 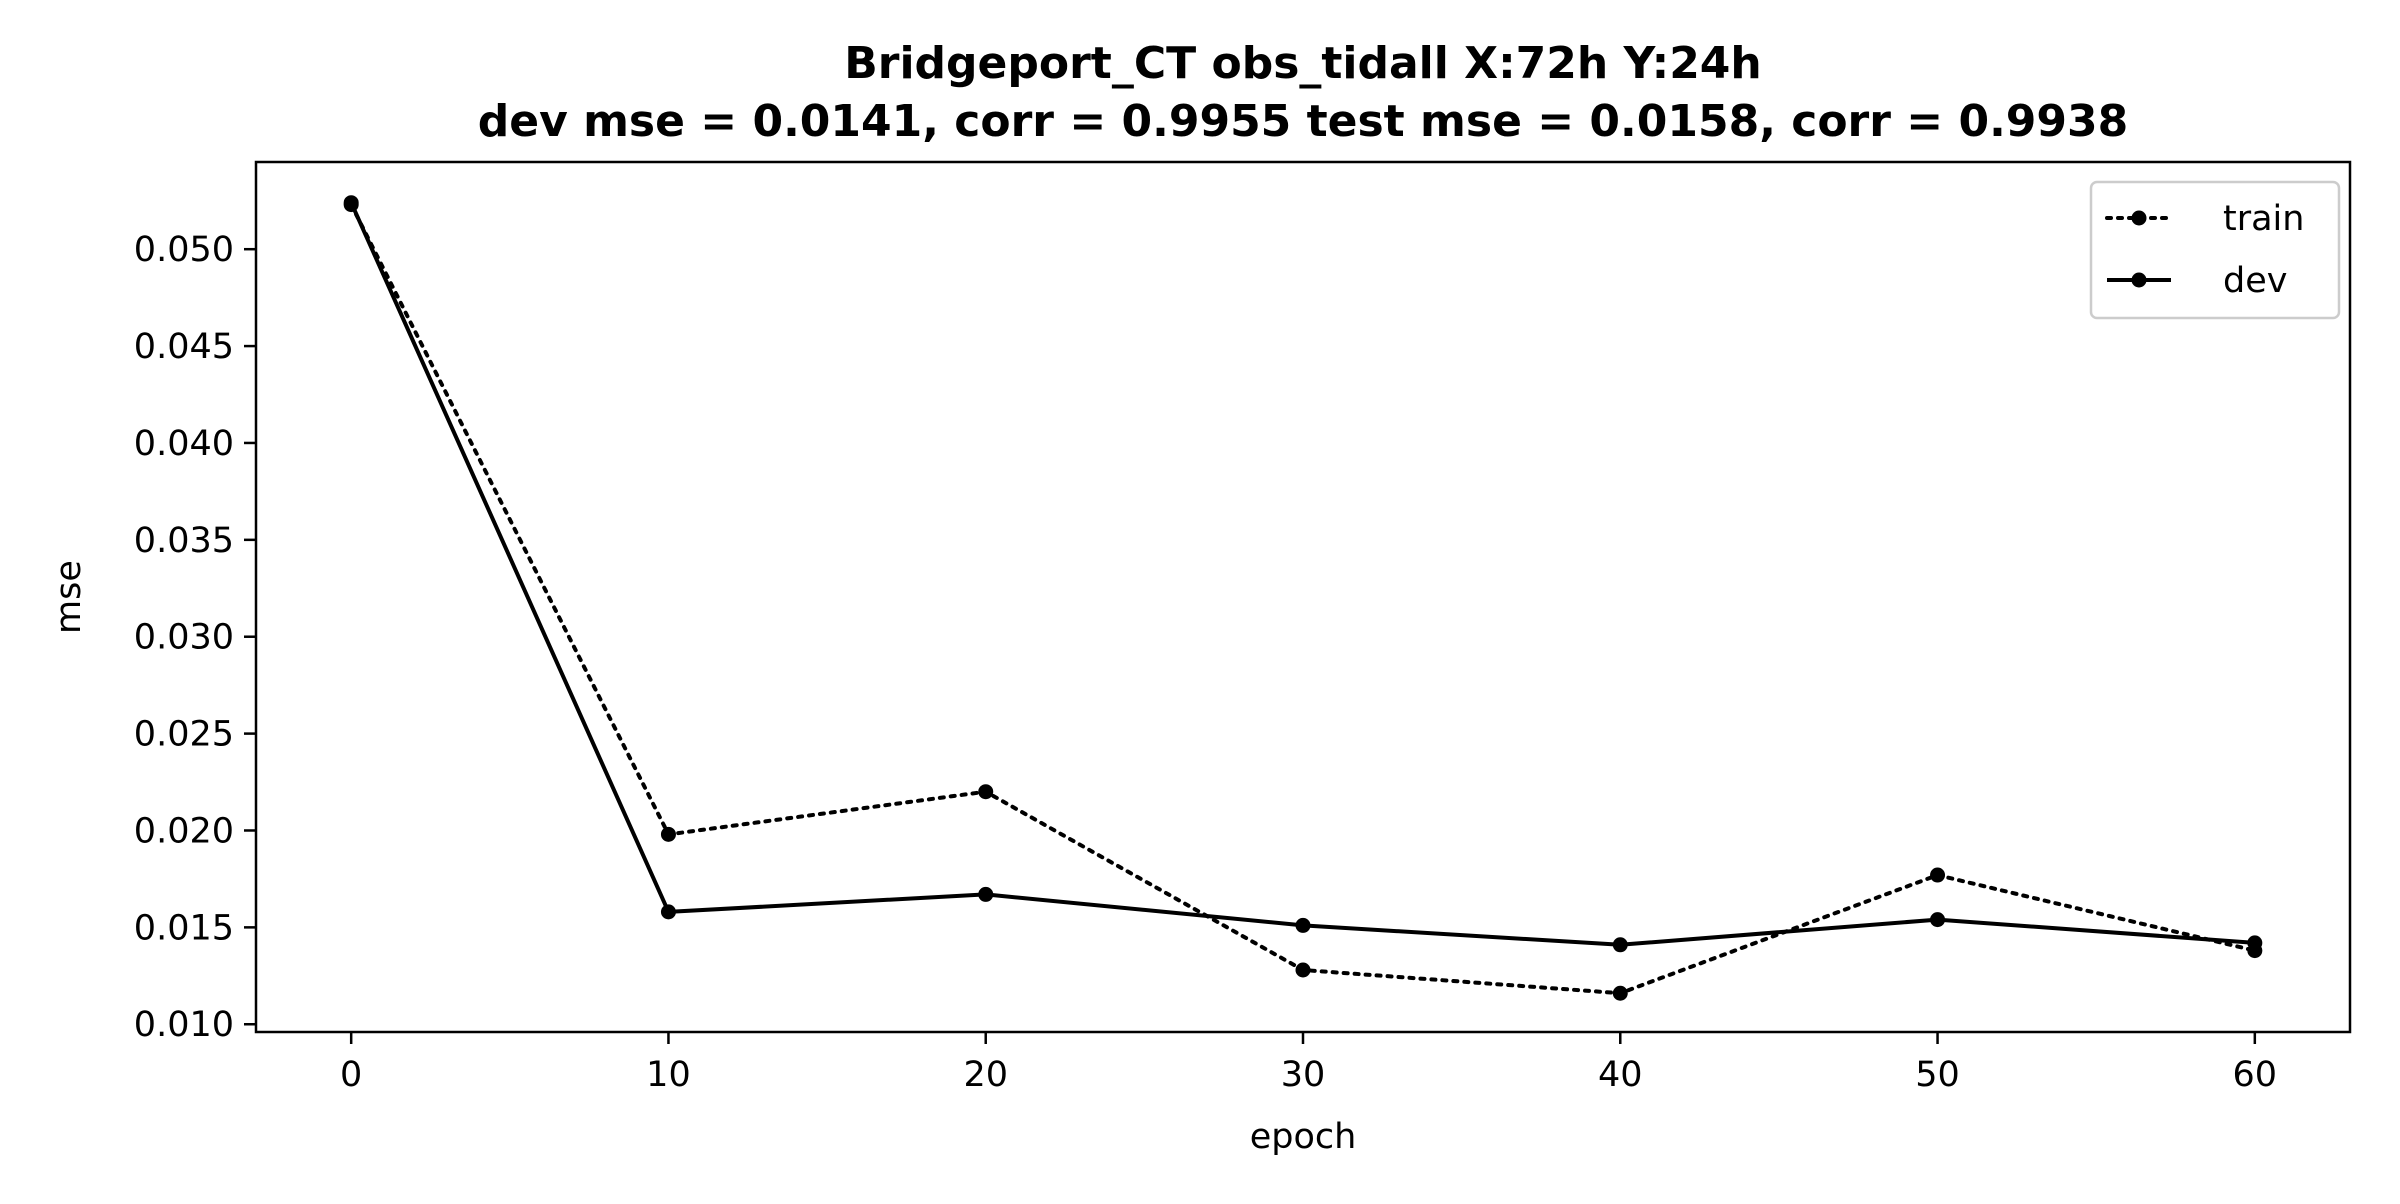 I want to click on legend-label-train: train, so click(x=2263, y=219).